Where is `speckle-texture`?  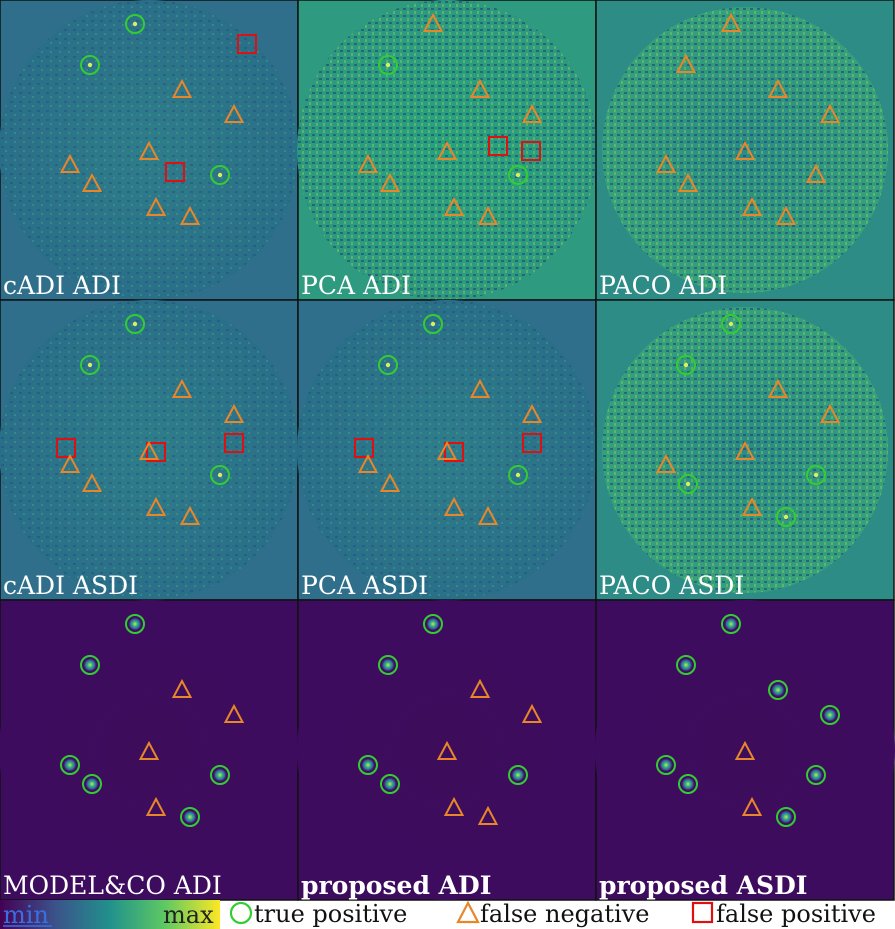 speckle-texture is located at coordinates (149, 150).